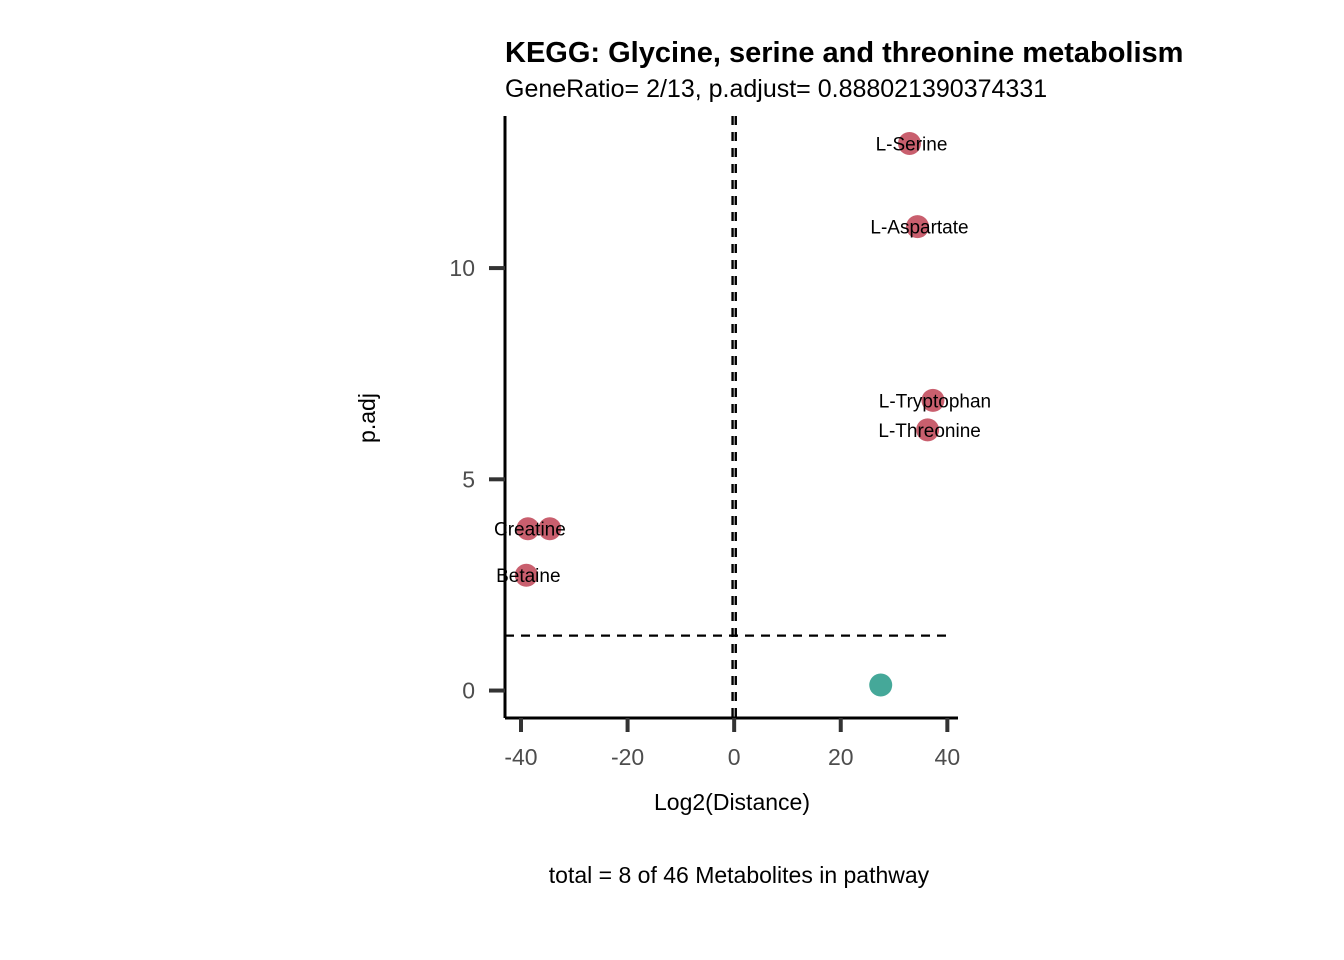  What do you see at coordinates (732, 802) in the screenshot?
I see `x-axis-title: Log2(Distance)` at bounding box center [732, 802].